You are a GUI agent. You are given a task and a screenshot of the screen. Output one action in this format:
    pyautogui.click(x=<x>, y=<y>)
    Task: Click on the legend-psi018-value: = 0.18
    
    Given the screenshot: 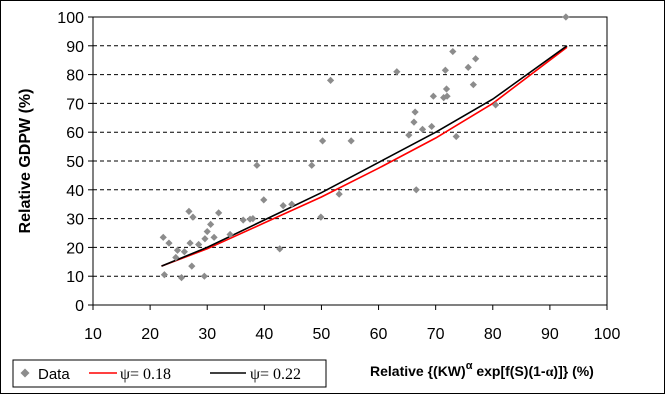 What is the action you would take?
    pyautogui.click(x=150, y=374)
    